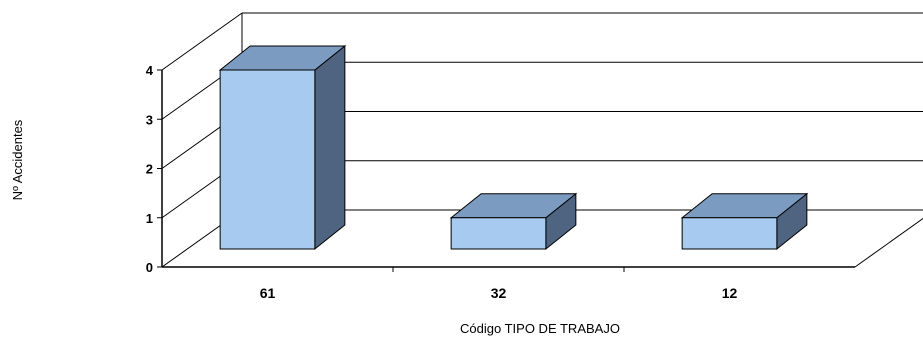  I want to click on x-tick-label: 32, so click(499, 293).